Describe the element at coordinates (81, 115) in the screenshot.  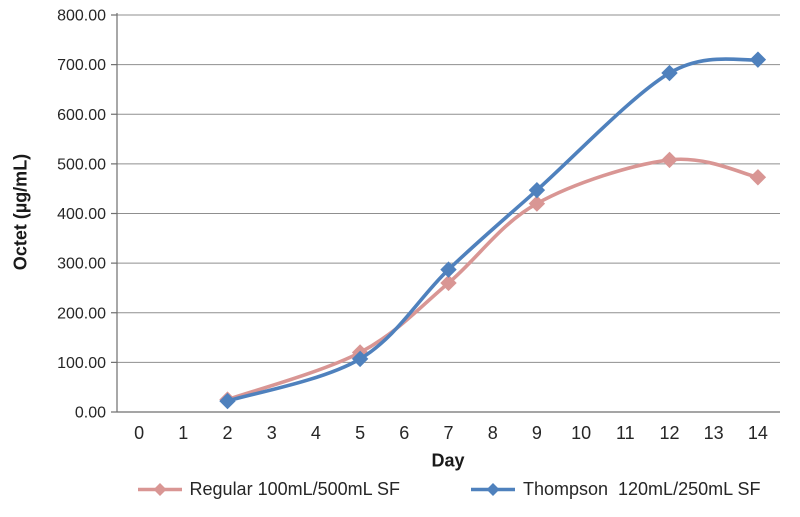
I see `y-tick-label: 600.00` at that location.